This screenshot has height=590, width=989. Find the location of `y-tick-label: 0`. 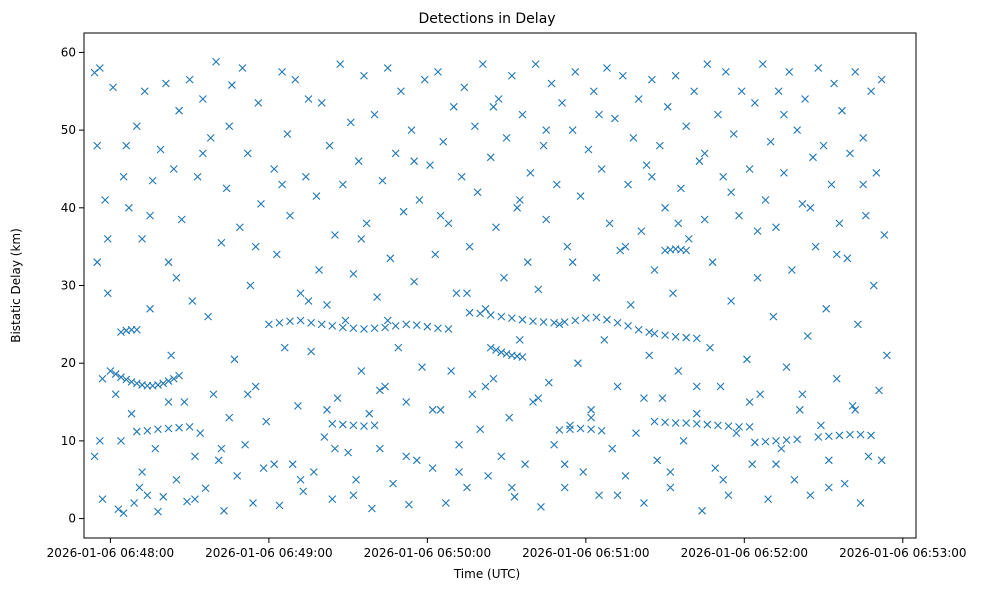

y-tick-label: 0 is located at coordinates (72, 519).